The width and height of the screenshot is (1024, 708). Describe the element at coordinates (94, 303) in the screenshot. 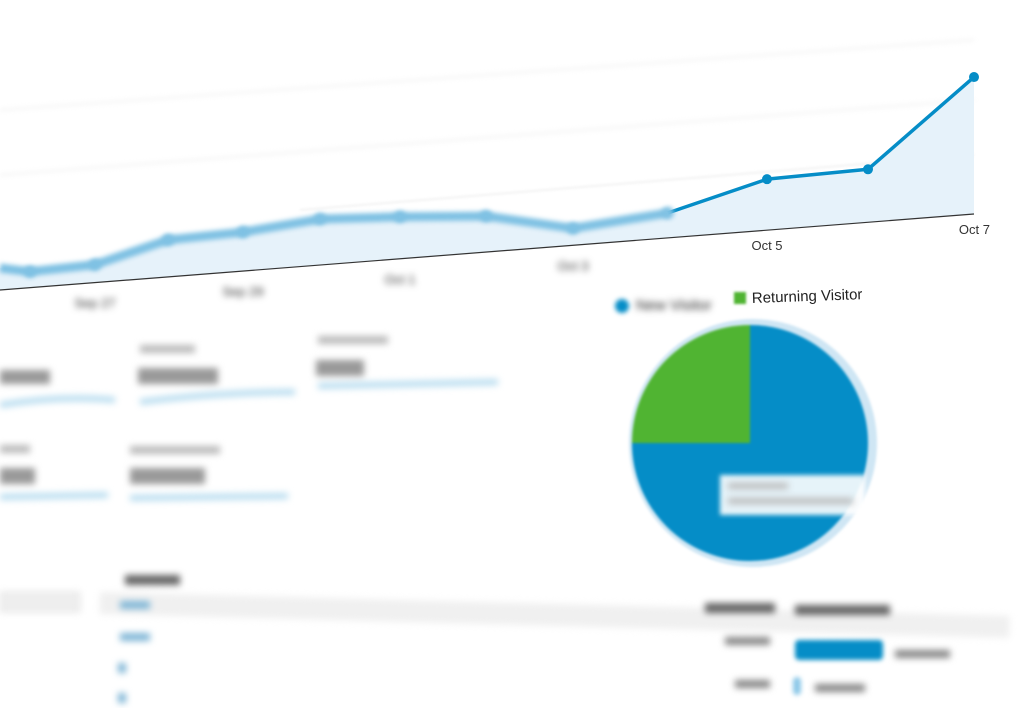

I see `x-tick-label: Sep 27` at that location.